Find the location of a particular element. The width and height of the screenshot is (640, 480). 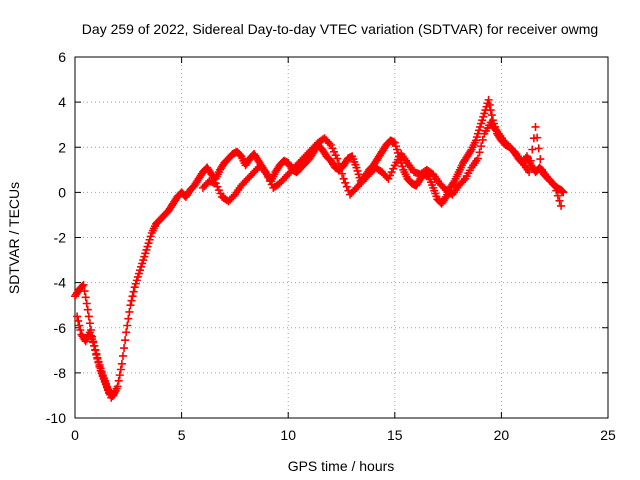

y-tick-label: -2 is located at coordinates (60, 238).